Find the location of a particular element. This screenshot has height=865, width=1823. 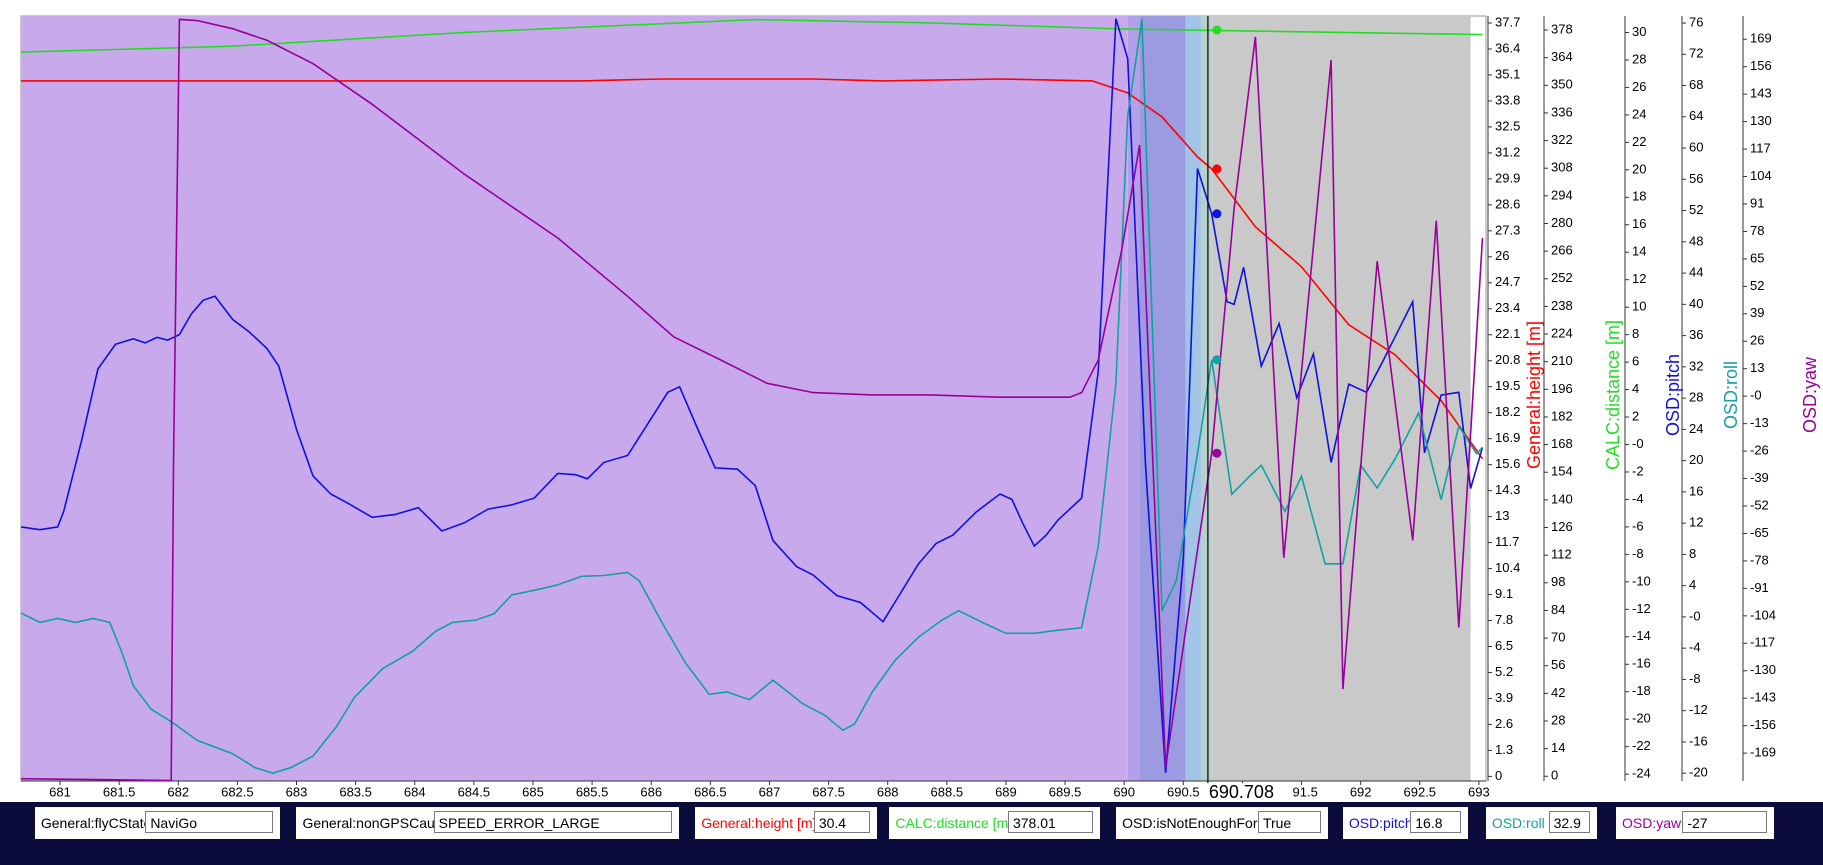

field-value: -27 is located at coordinates (1725, 822).